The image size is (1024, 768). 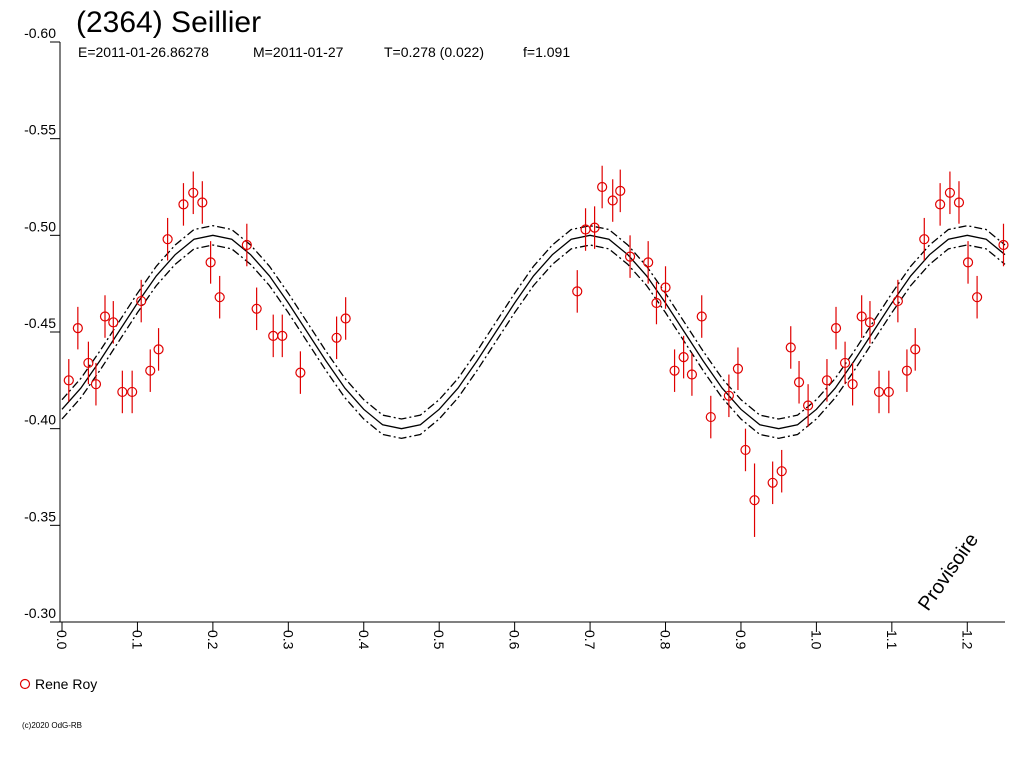 What do you see at coordinates (40, 613) in the screenshot?
I see `y-tick-label: -0.30` at bounding box center [40, 613].